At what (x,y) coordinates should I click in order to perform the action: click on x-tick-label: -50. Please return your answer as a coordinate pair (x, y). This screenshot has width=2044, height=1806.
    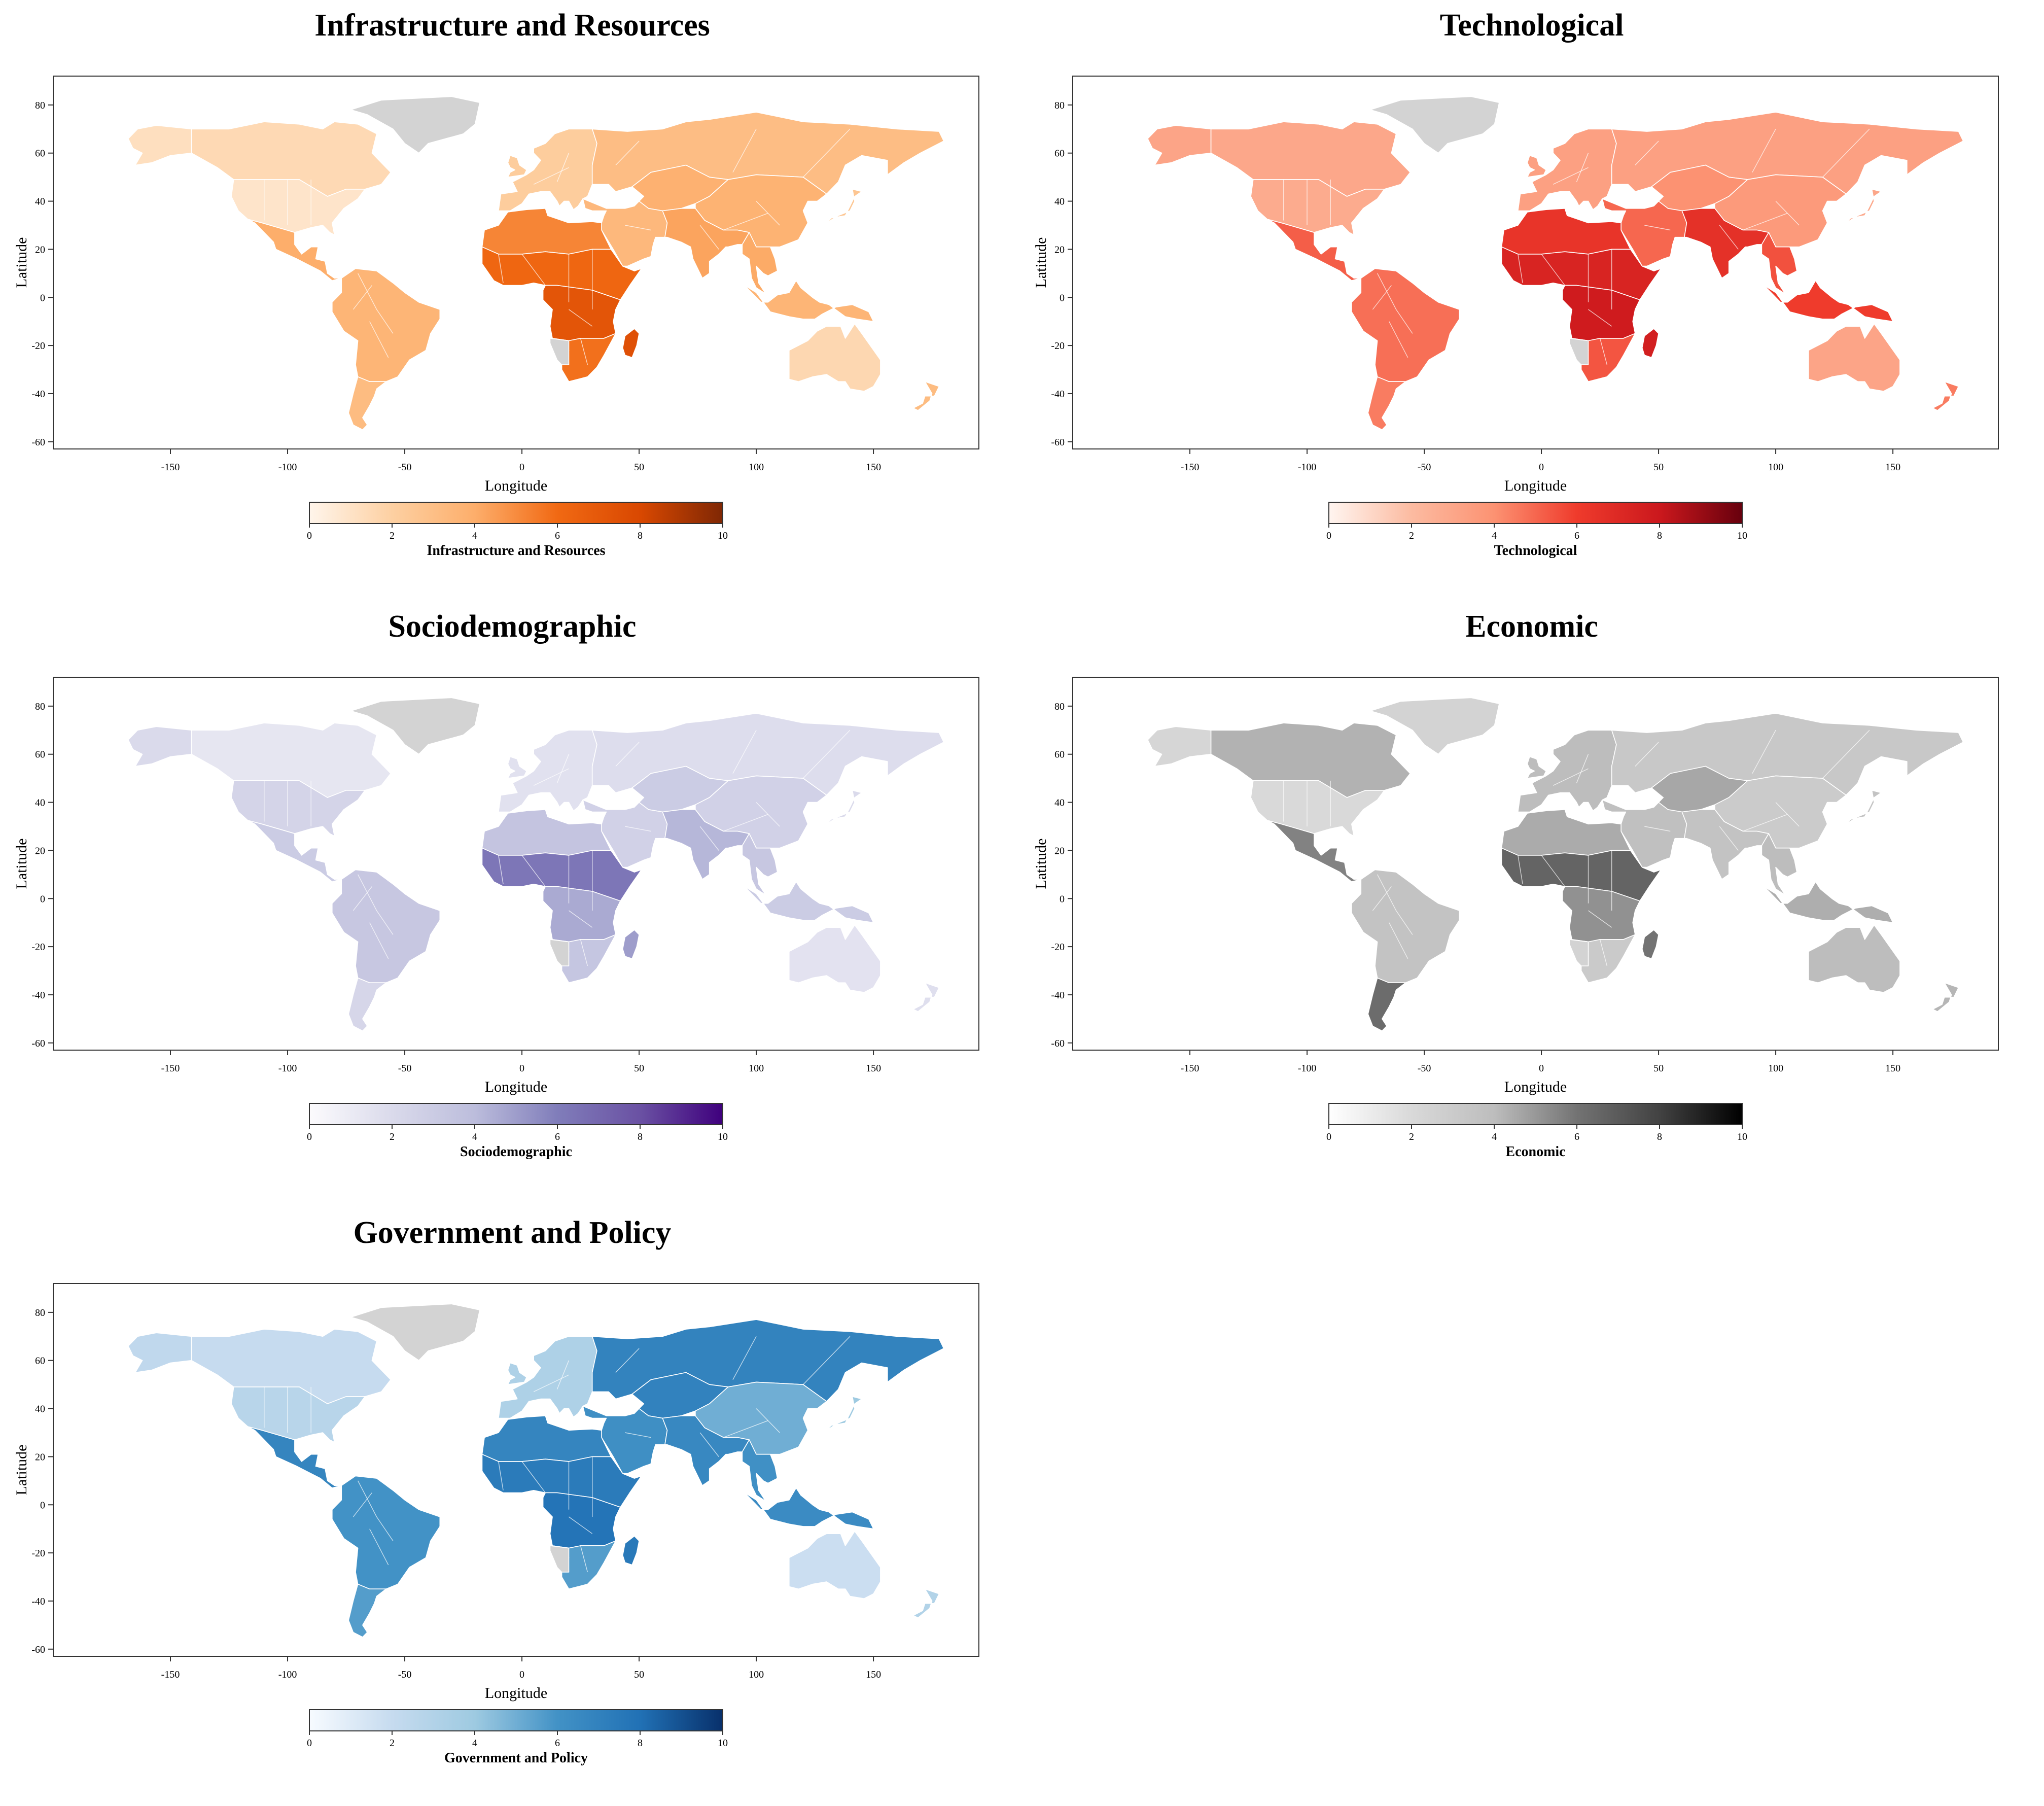
    Looking at the image, I should click on (1424, 1068).